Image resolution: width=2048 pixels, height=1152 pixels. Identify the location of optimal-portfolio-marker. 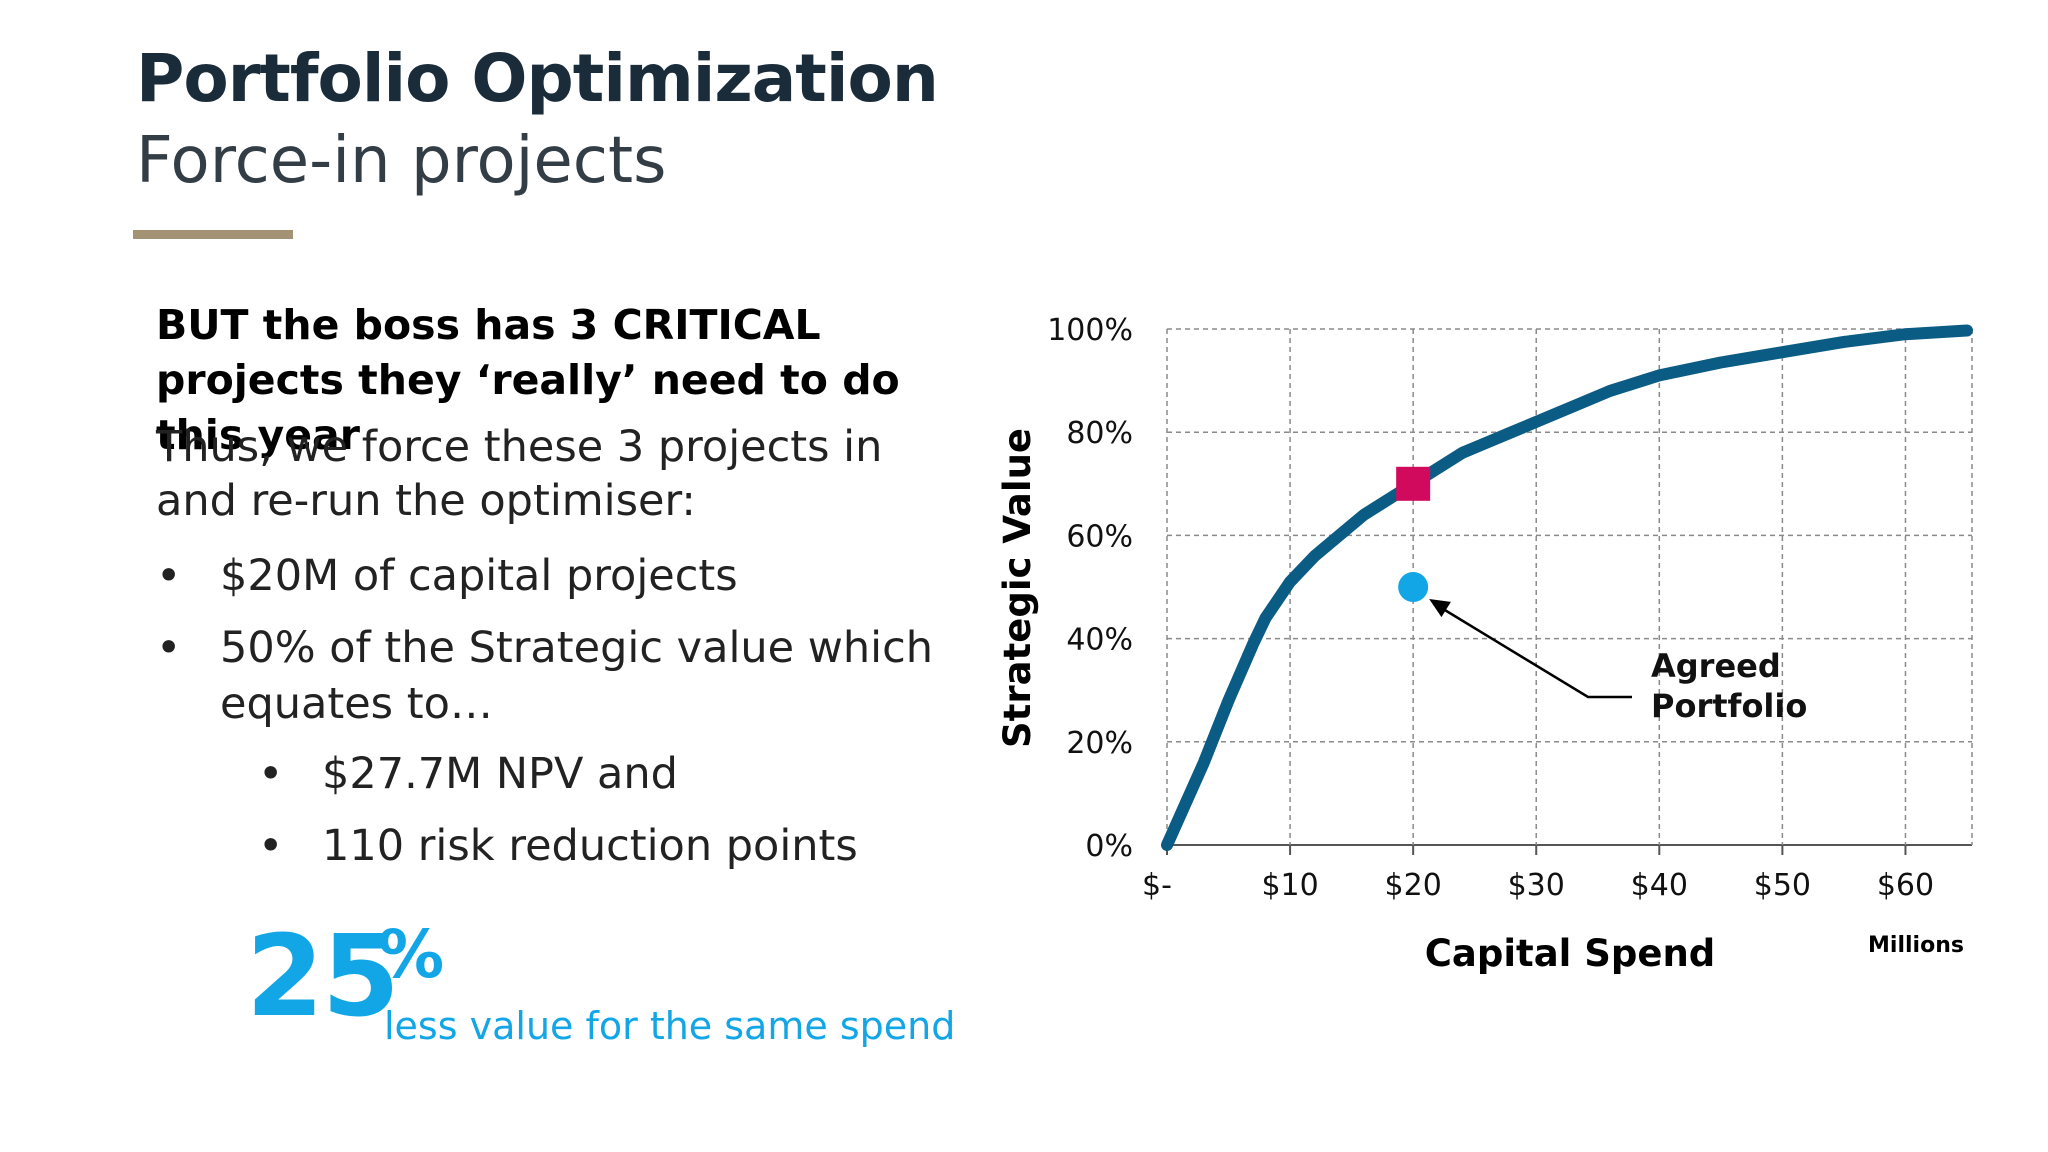
(1413, 483).